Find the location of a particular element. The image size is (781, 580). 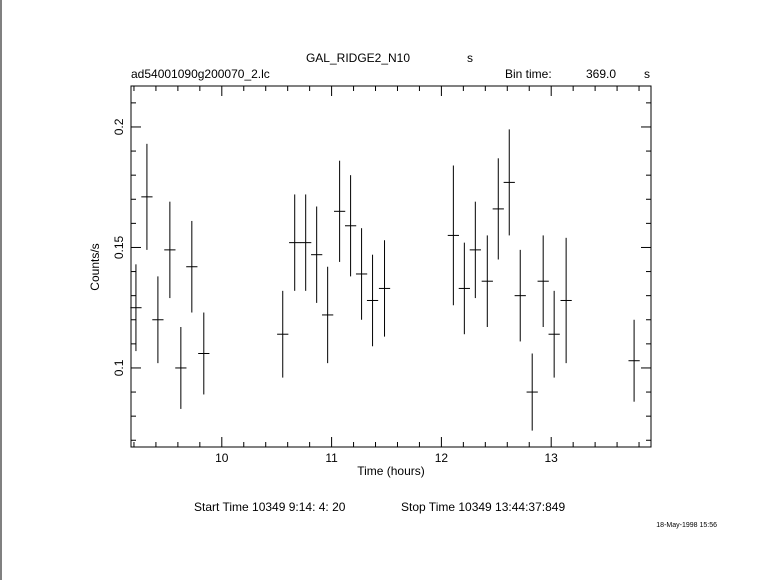

file-name: ad54001090g200070_2.lc is located at coordinates (200, 74).